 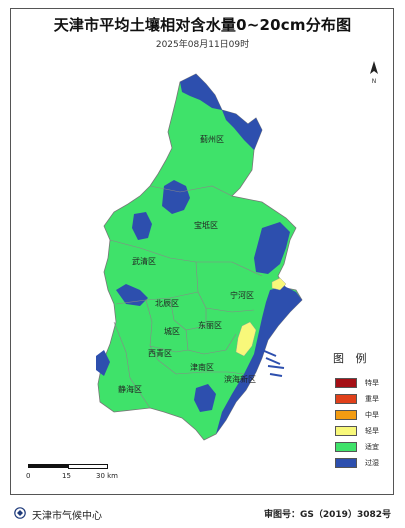 What do you see at coordinates (372, 383) in the screenshot?
I see `legend-label: 特旱` at bounding box center [372, 383].